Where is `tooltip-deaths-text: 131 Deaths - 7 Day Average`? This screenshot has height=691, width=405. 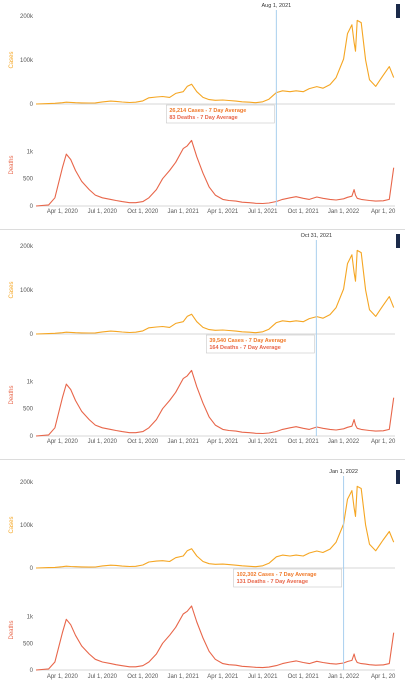
tooltip-deaths-text: 131 Deaths - 7 Day Average is located at coordinates (272, 582).